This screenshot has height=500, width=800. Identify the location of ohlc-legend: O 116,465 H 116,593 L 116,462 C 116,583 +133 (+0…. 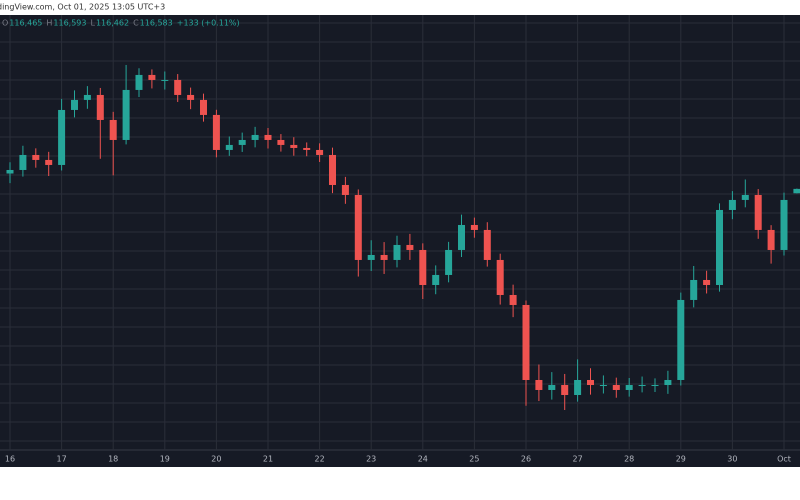
(121, 23).